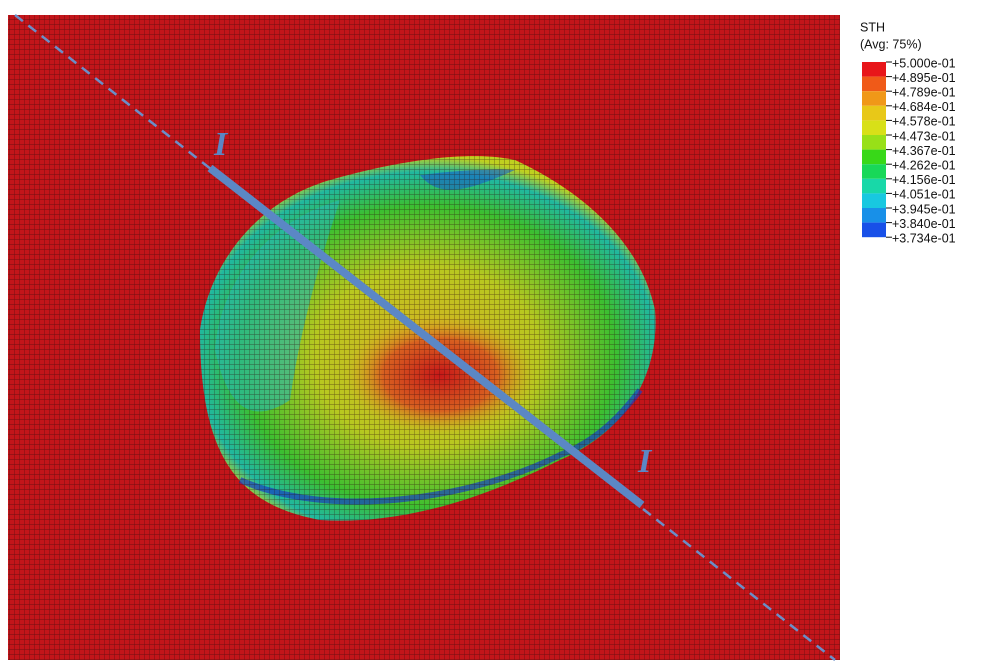 The height and width of the screenshot is (662, 1001). I want to click on legend-label: +5.000e-01, so click(924, 63).